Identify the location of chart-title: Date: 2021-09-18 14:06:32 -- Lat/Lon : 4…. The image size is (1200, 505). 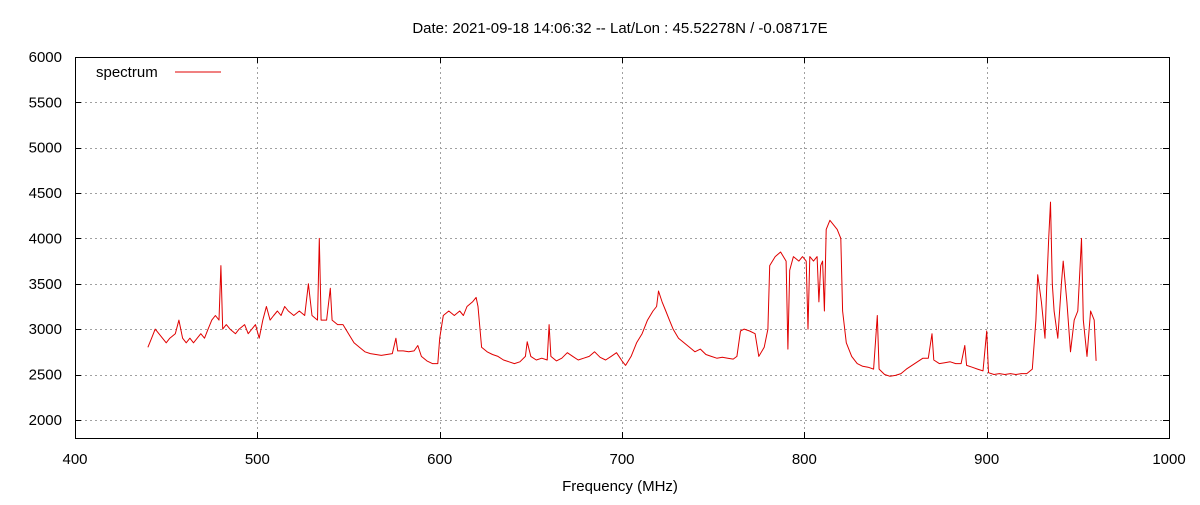
(619, 28).